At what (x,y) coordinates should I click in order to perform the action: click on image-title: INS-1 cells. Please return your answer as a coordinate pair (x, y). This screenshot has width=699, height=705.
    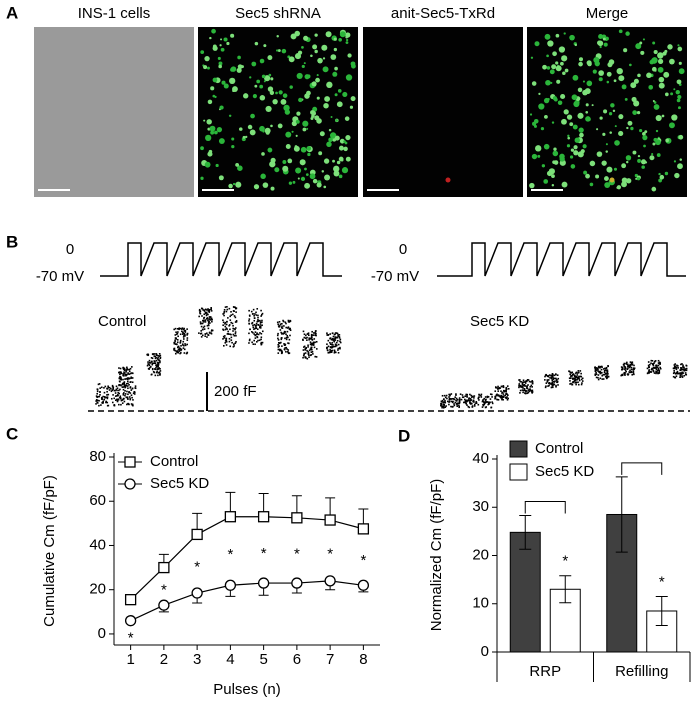
    Looking at the image, I should click on (114, 13).